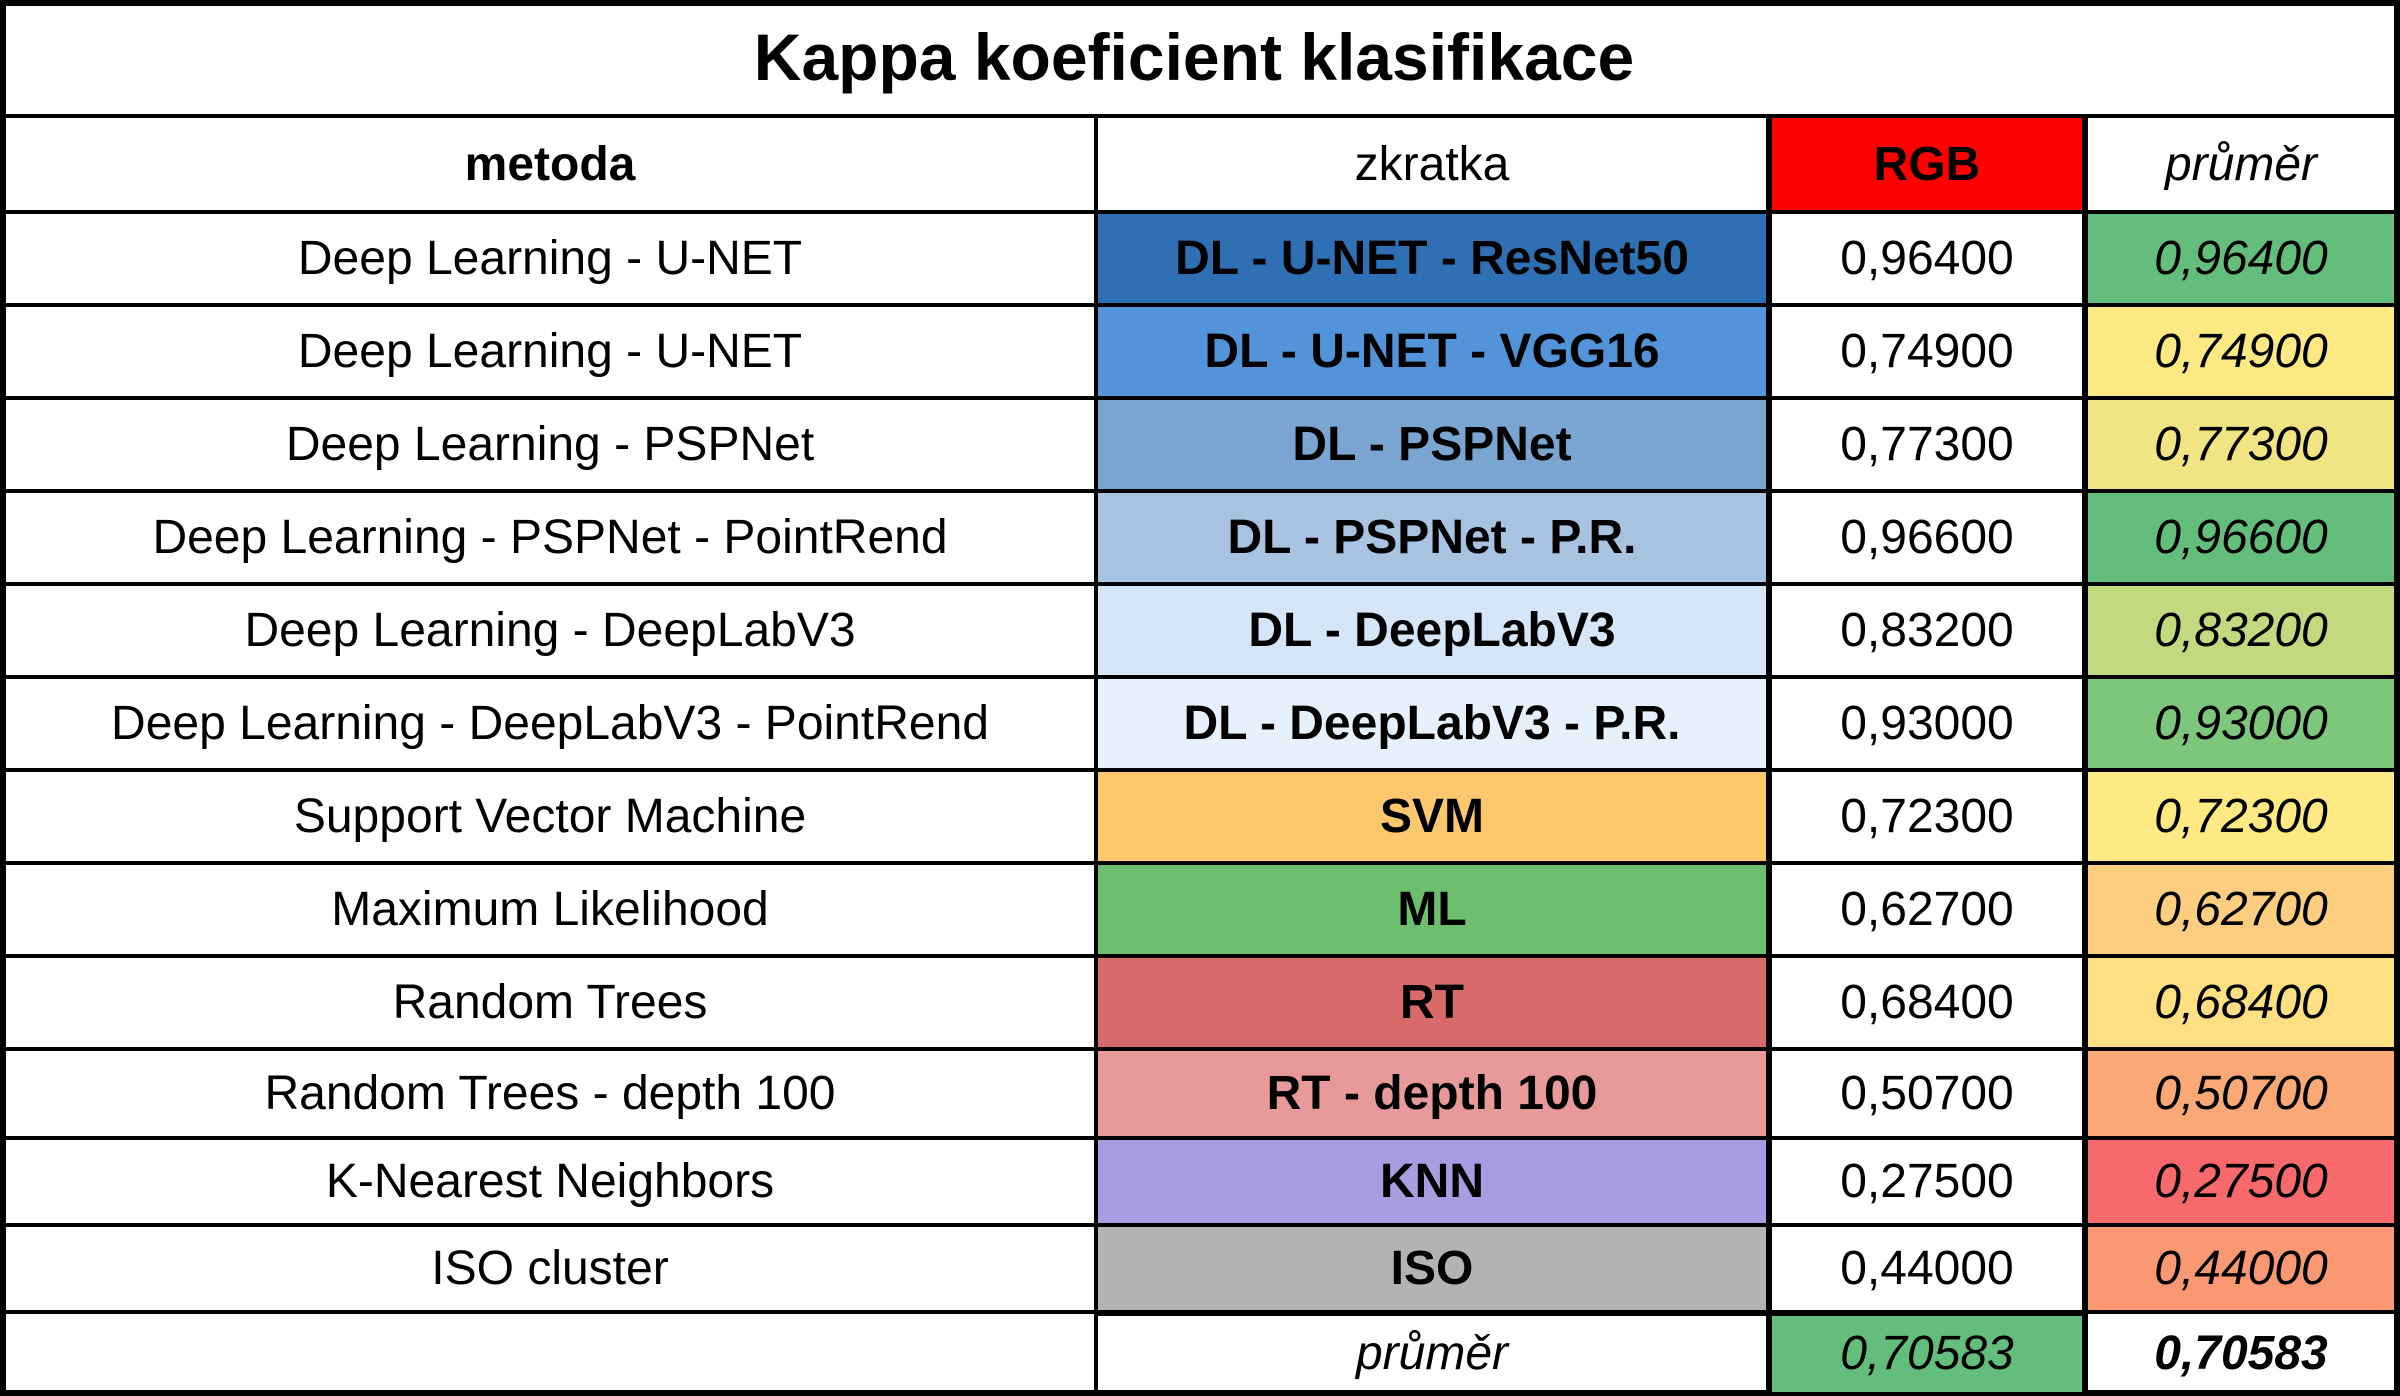  What do you see at coordinates (1930, 539) in the screenshot?
I see `cell-rgb: 0,96600` at bounding box center [1930, 539].